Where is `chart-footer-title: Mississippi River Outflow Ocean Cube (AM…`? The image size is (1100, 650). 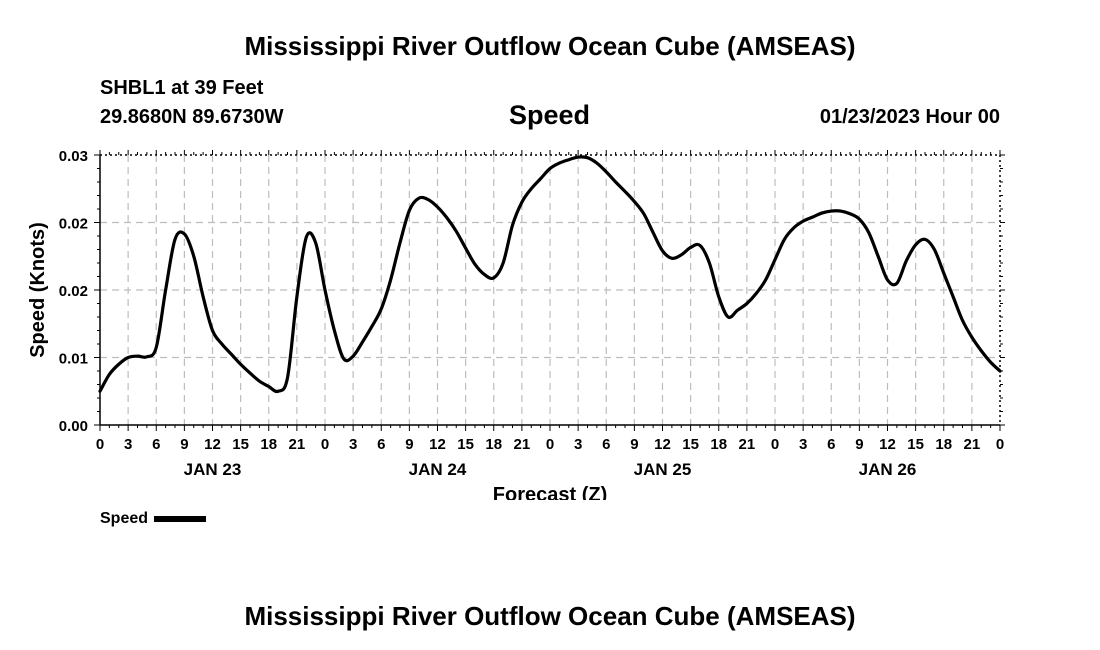 chart-footer-title: Mississippi River Outflow Ocean Cube (AM… is located at coordinates (550, 616).